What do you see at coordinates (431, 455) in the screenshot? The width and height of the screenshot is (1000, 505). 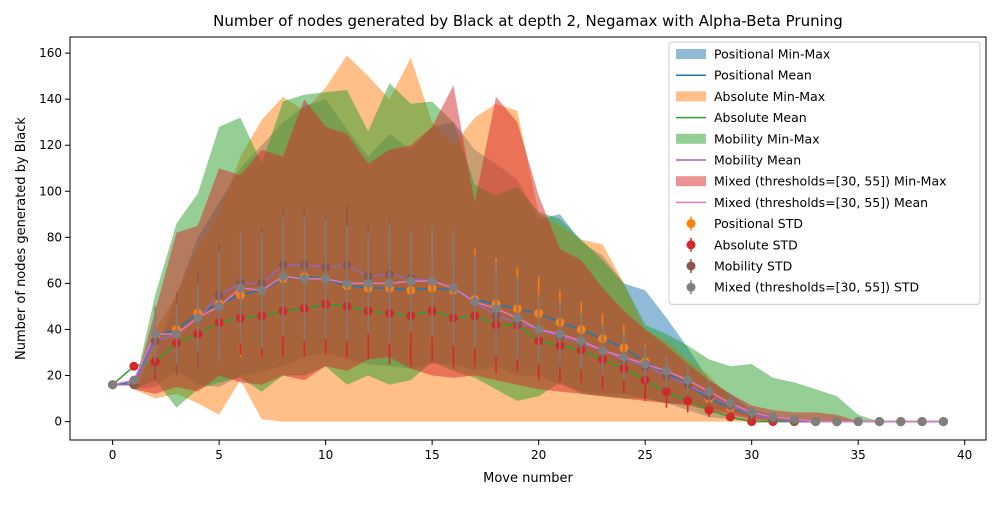 I see `x-tick-label: 15` at bounding box center [431, 455].